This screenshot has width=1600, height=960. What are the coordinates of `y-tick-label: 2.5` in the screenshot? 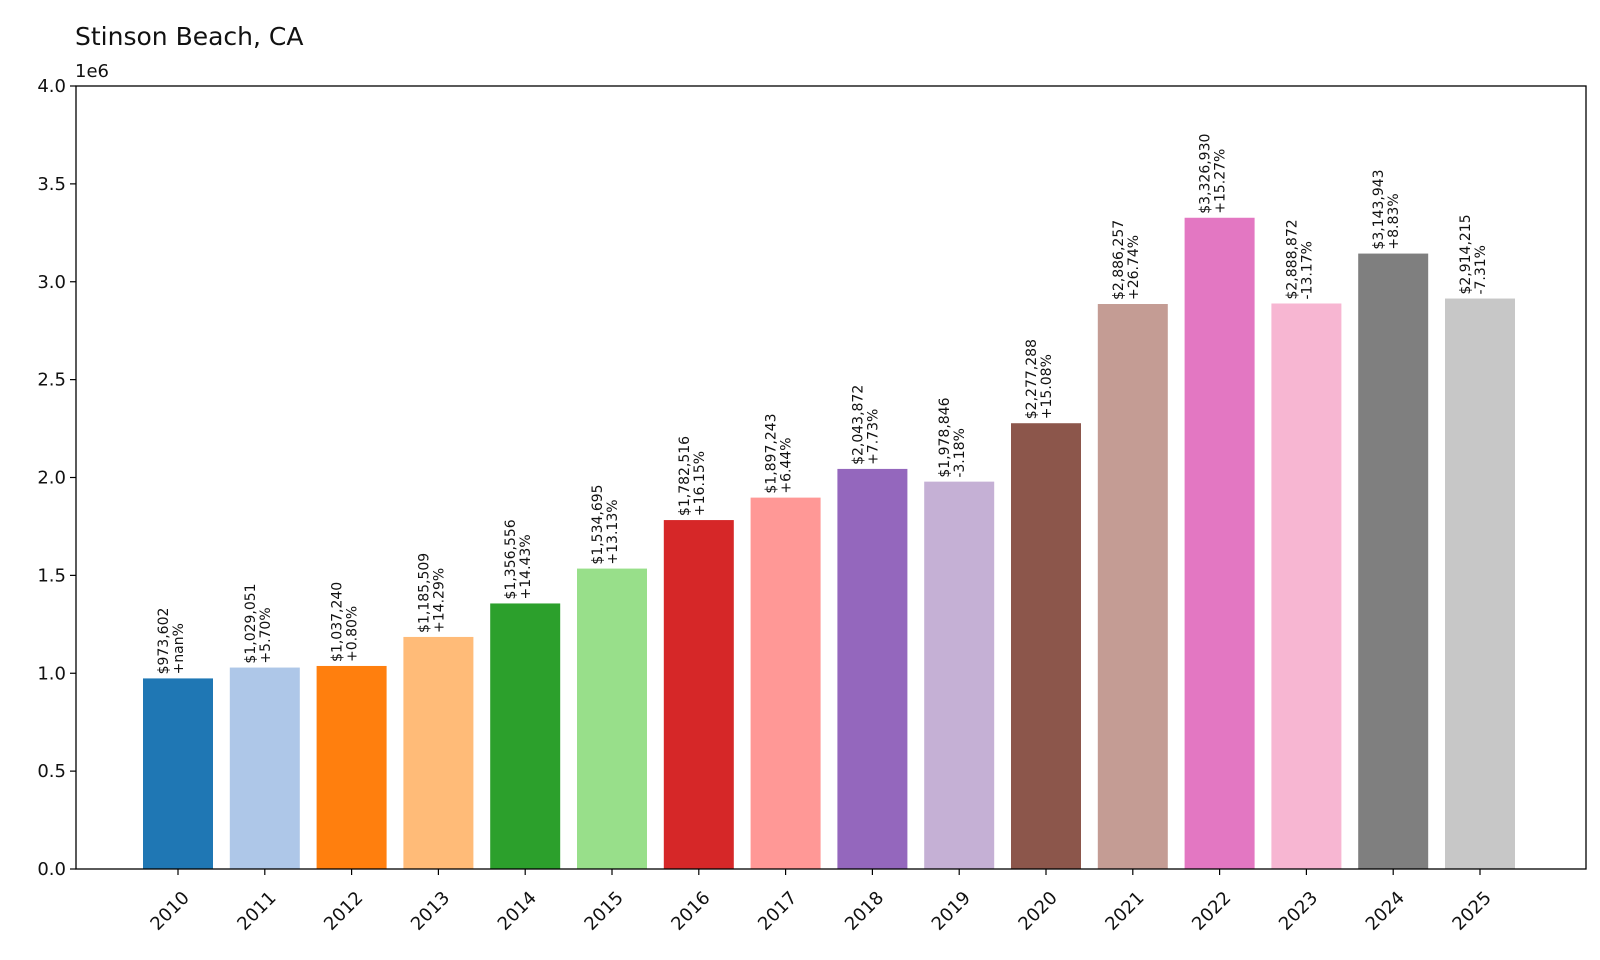 It's located at (51, 380).